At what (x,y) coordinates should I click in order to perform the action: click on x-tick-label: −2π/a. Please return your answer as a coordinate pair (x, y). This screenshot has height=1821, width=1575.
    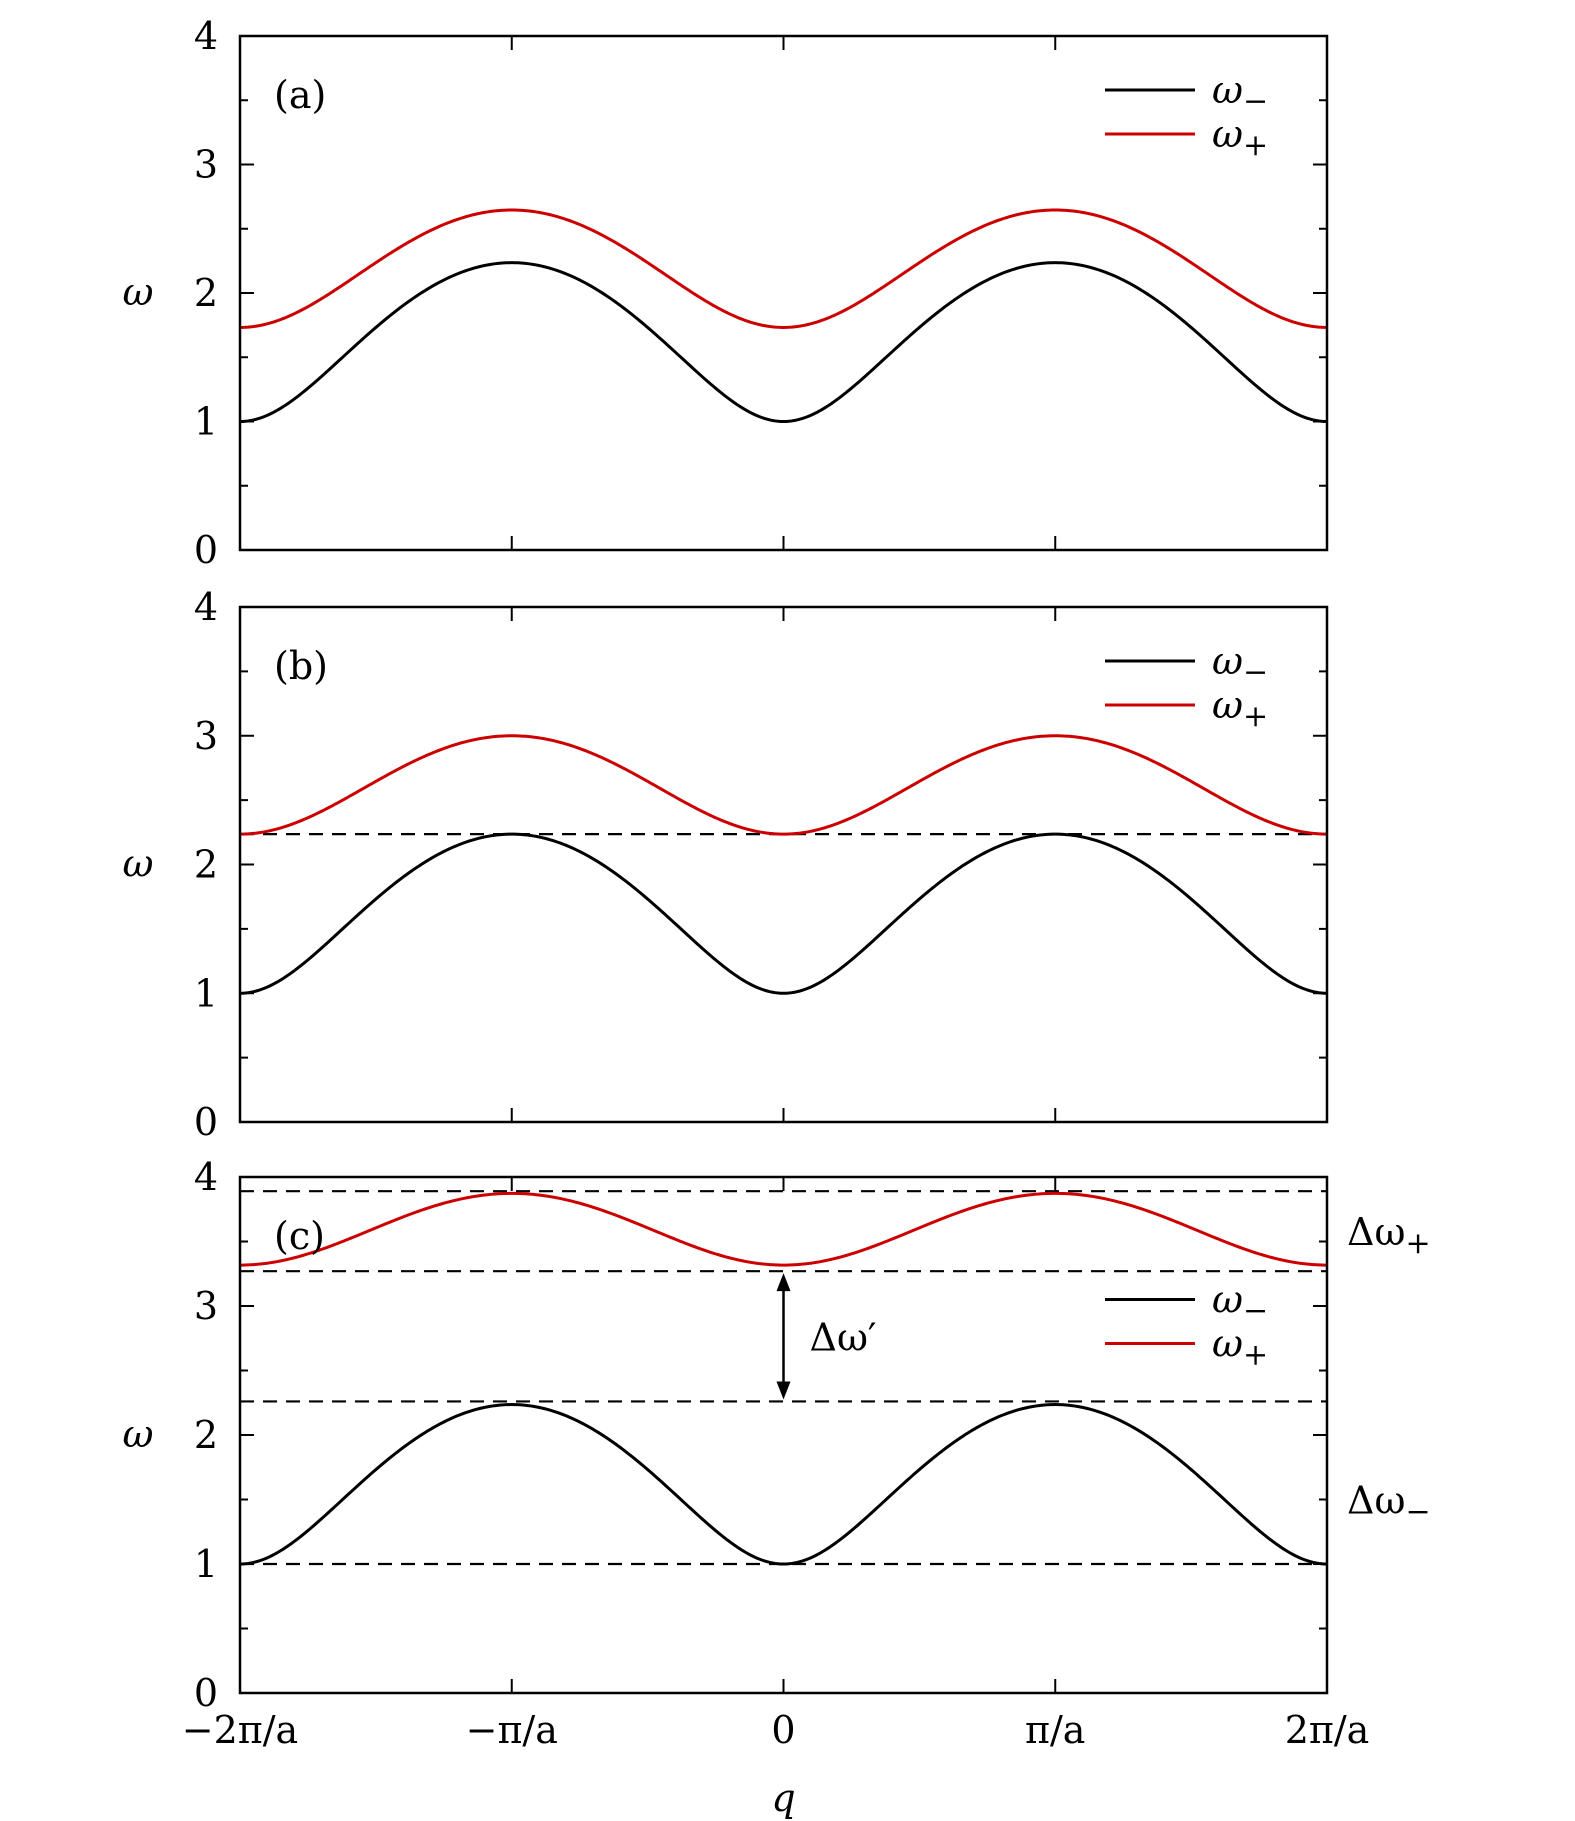
    Looking at the image, I should click on (240, 1730).